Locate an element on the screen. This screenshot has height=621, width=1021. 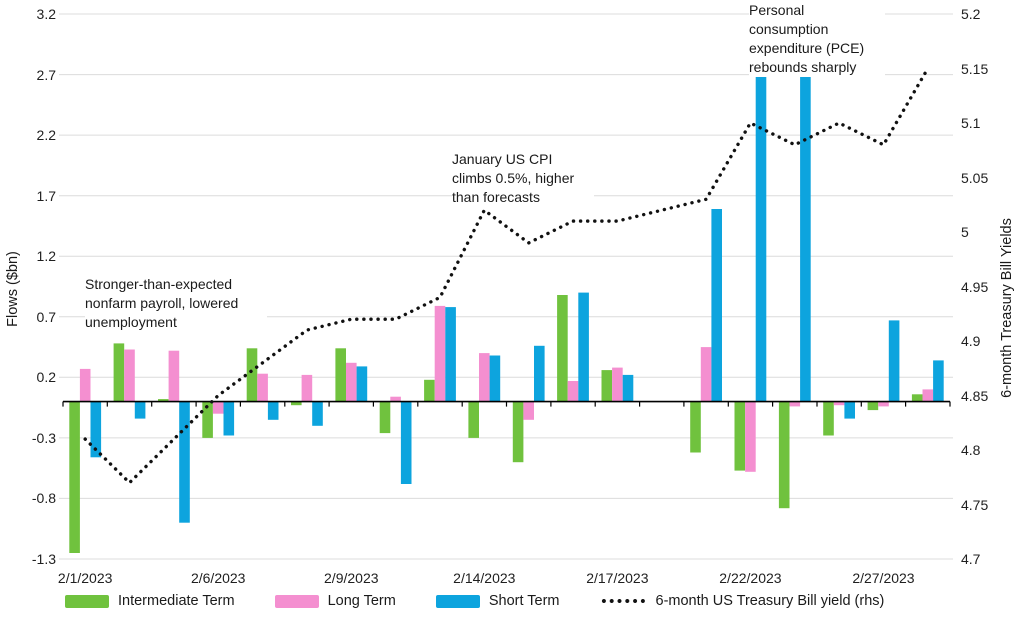
bar-intermediate-term-2/1/2023 is located at coordinates (74, 477).